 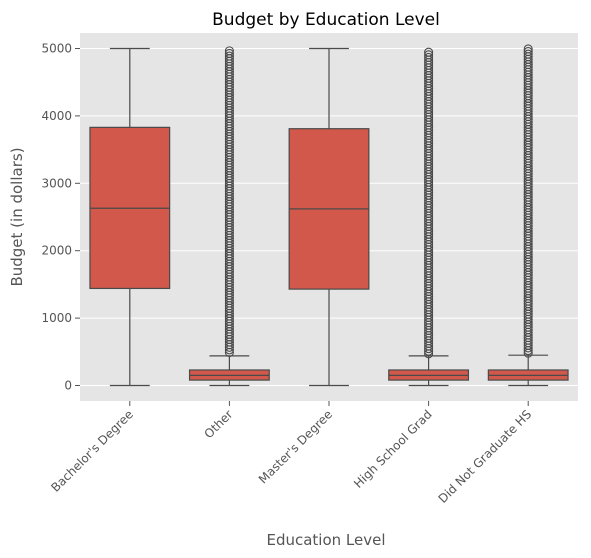 What do you see at coordinates (92, 451) in the screenshot?
I see `x-tick-label: Bachelor's Degree` at bounding box center [92, 451].